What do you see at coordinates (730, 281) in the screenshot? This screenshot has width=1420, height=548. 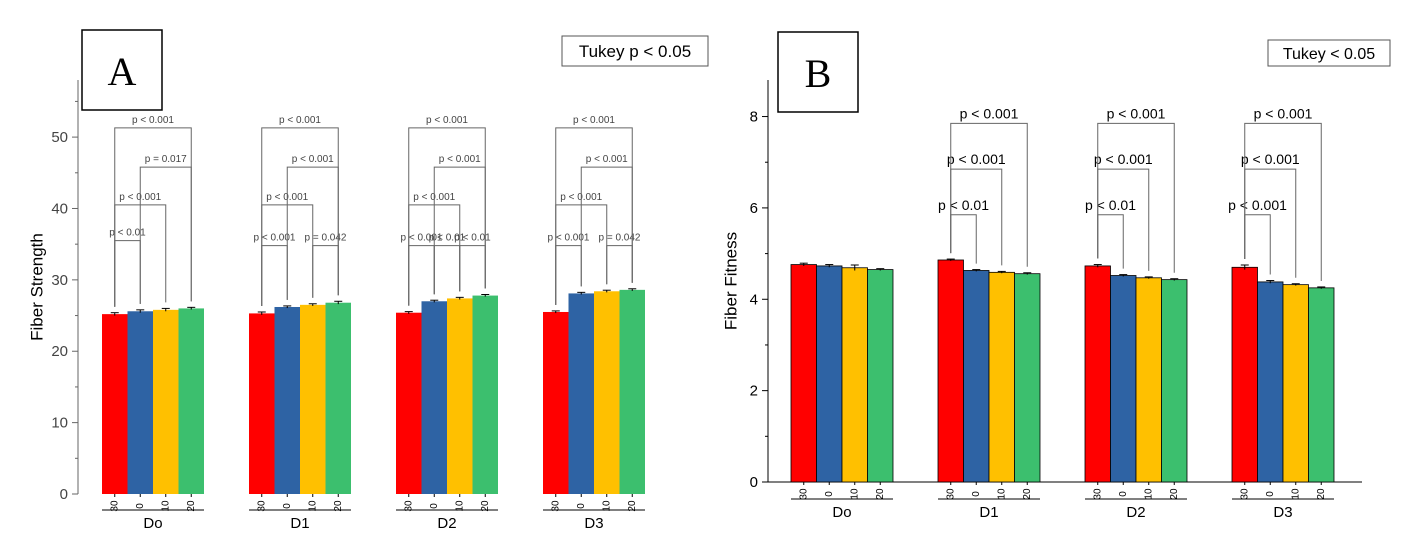 I see `y-axis-label: Fiber Fitness` at bounding box center [730, 281].